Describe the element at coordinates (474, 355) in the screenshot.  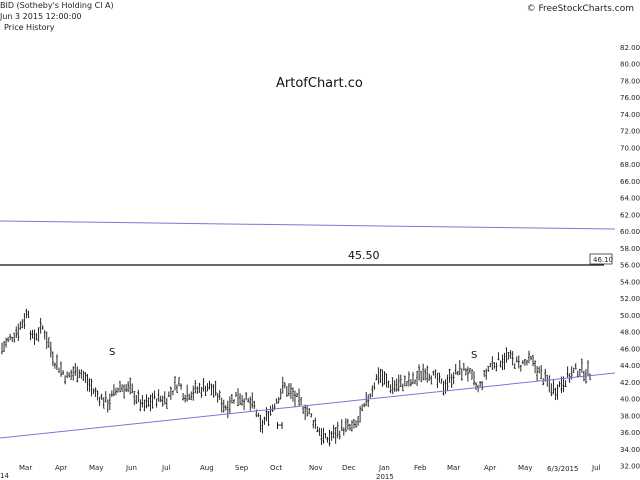
I see `right-shoulder-label: S` at that location.